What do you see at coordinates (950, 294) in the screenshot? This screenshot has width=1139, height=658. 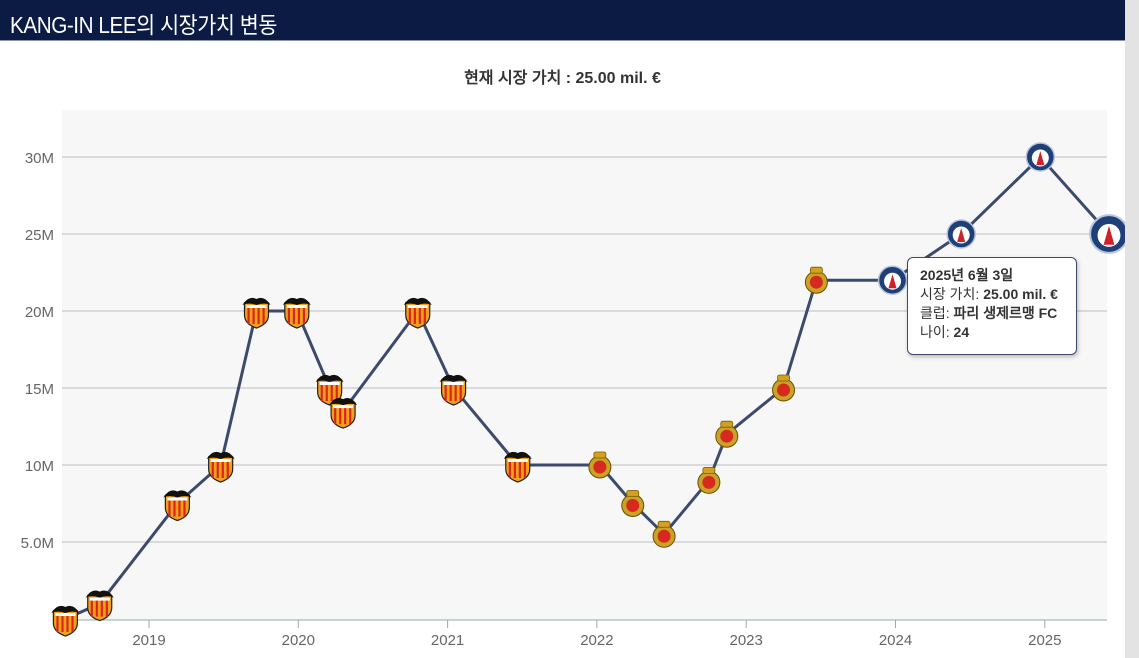 I see `tooltip-value-label: 시장 가치:` at bounding box center [950, 294].